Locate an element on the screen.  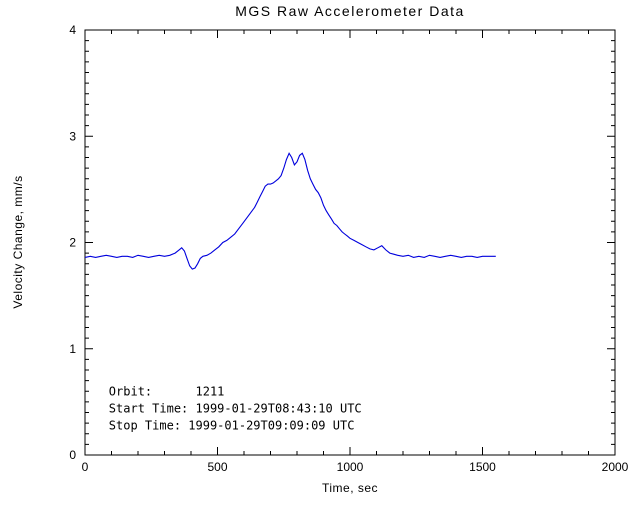
y-tick-label: 3 is located at coordinates (72, 136).